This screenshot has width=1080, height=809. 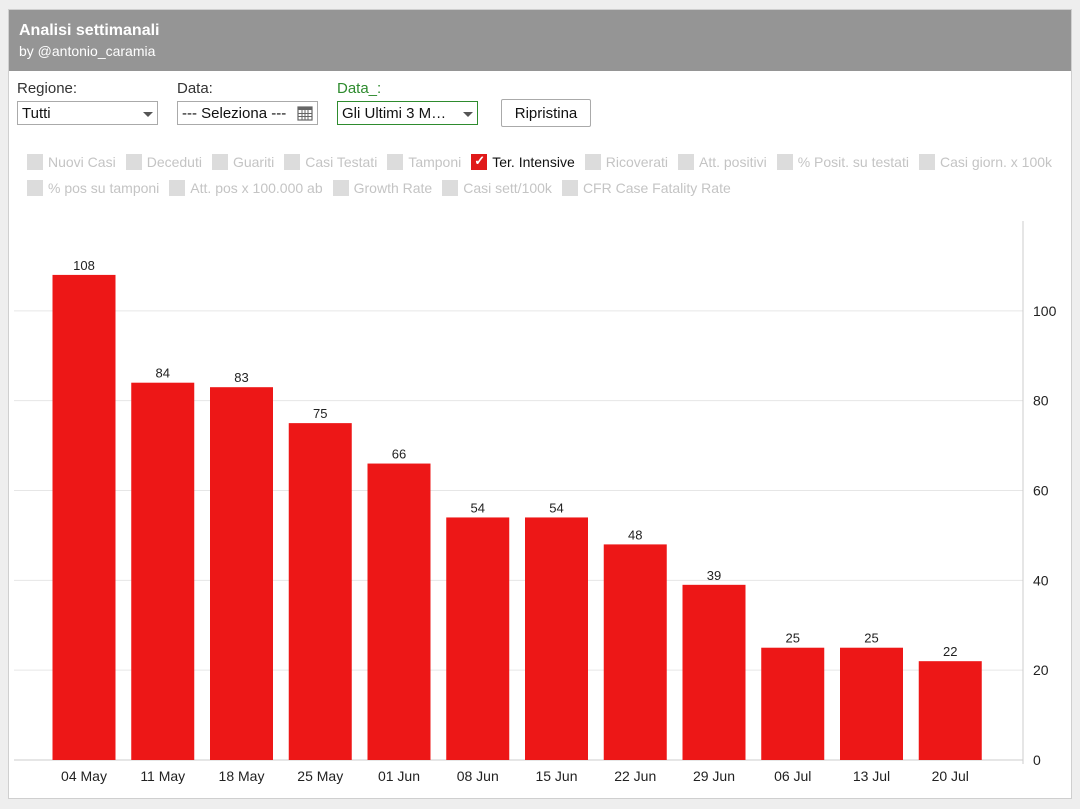 I want to click on regione-label: Regione:, so click(x=47, y=88).